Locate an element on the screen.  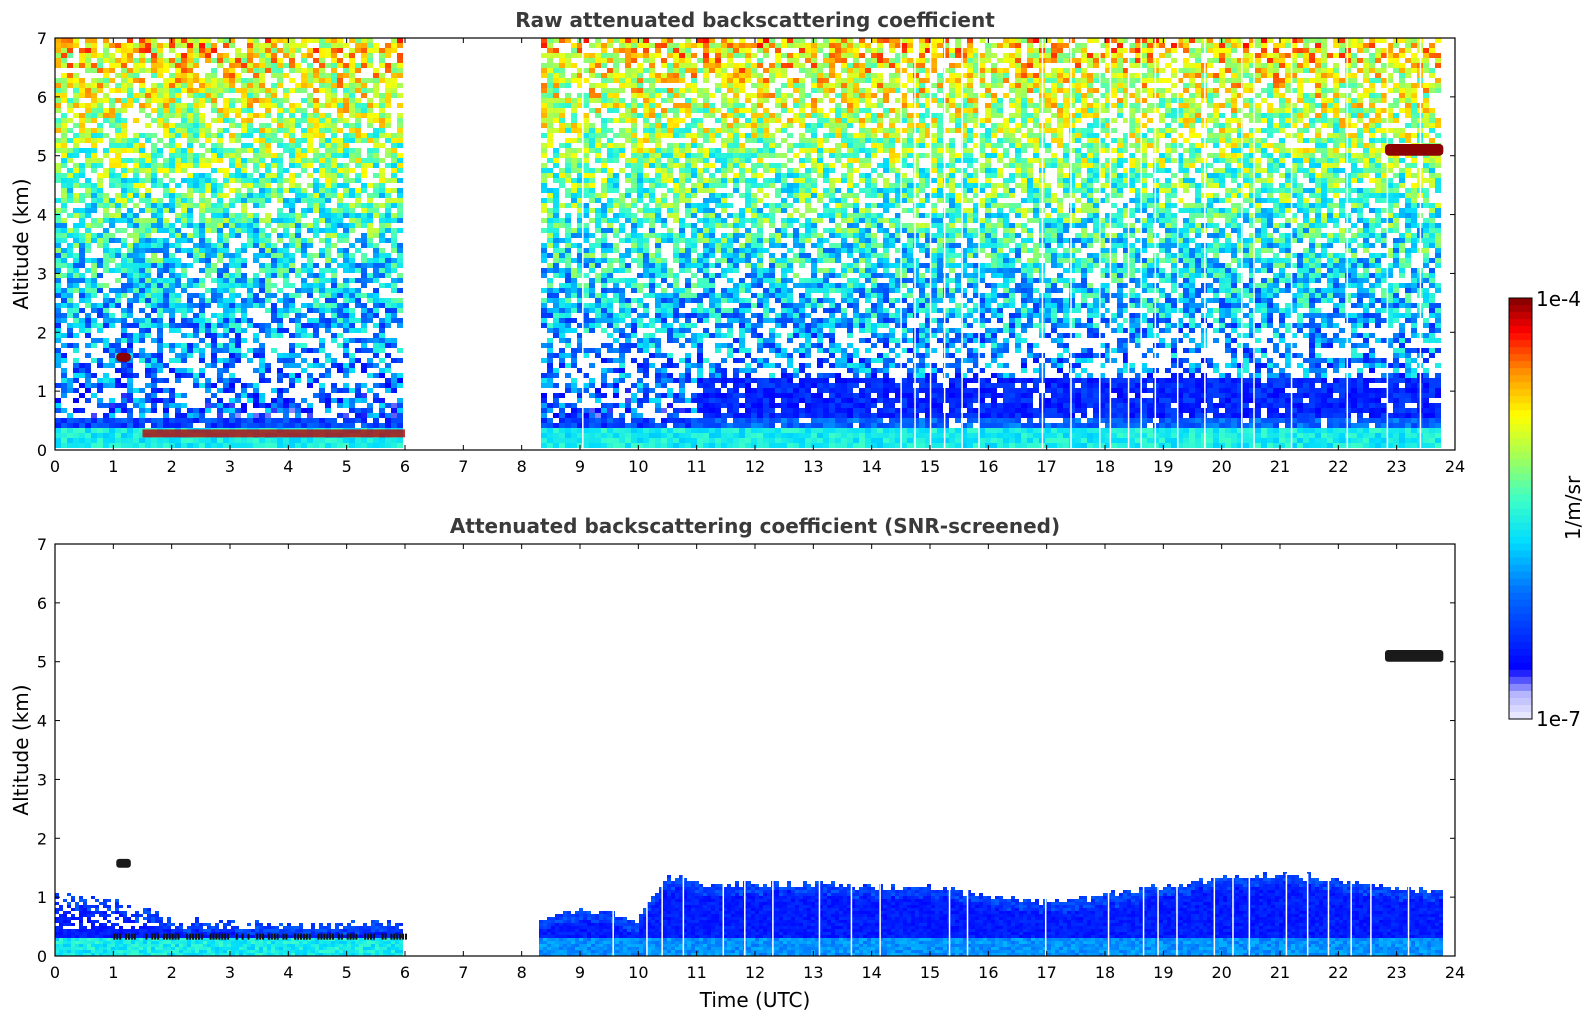
top-x-tick-label: 0 is located at coordinates (55, 466).